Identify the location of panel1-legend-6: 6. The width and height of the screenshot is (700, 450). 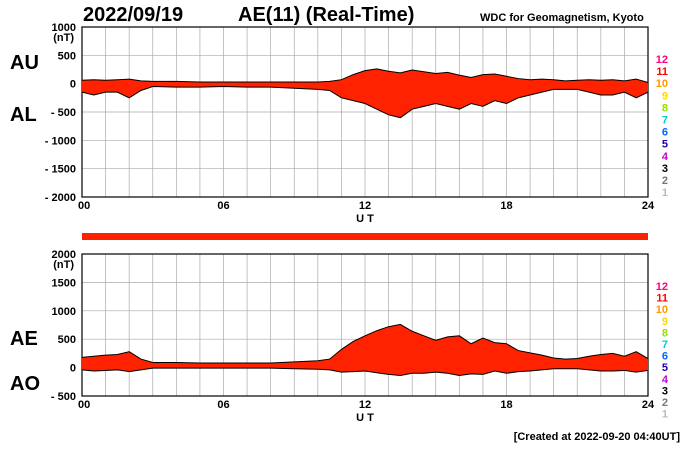
(665, 133).